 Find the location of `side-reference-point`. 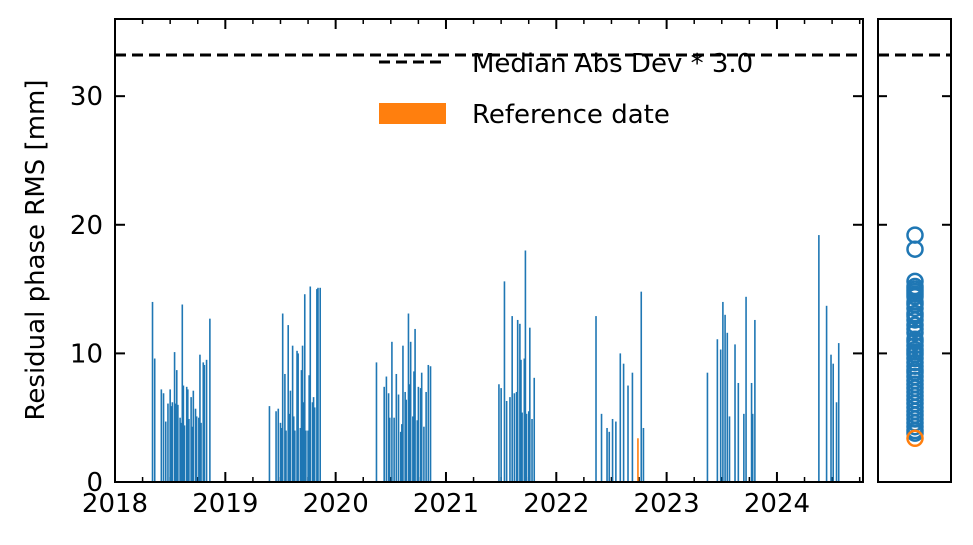

side-reference-point is located at coordinates (915, 438).